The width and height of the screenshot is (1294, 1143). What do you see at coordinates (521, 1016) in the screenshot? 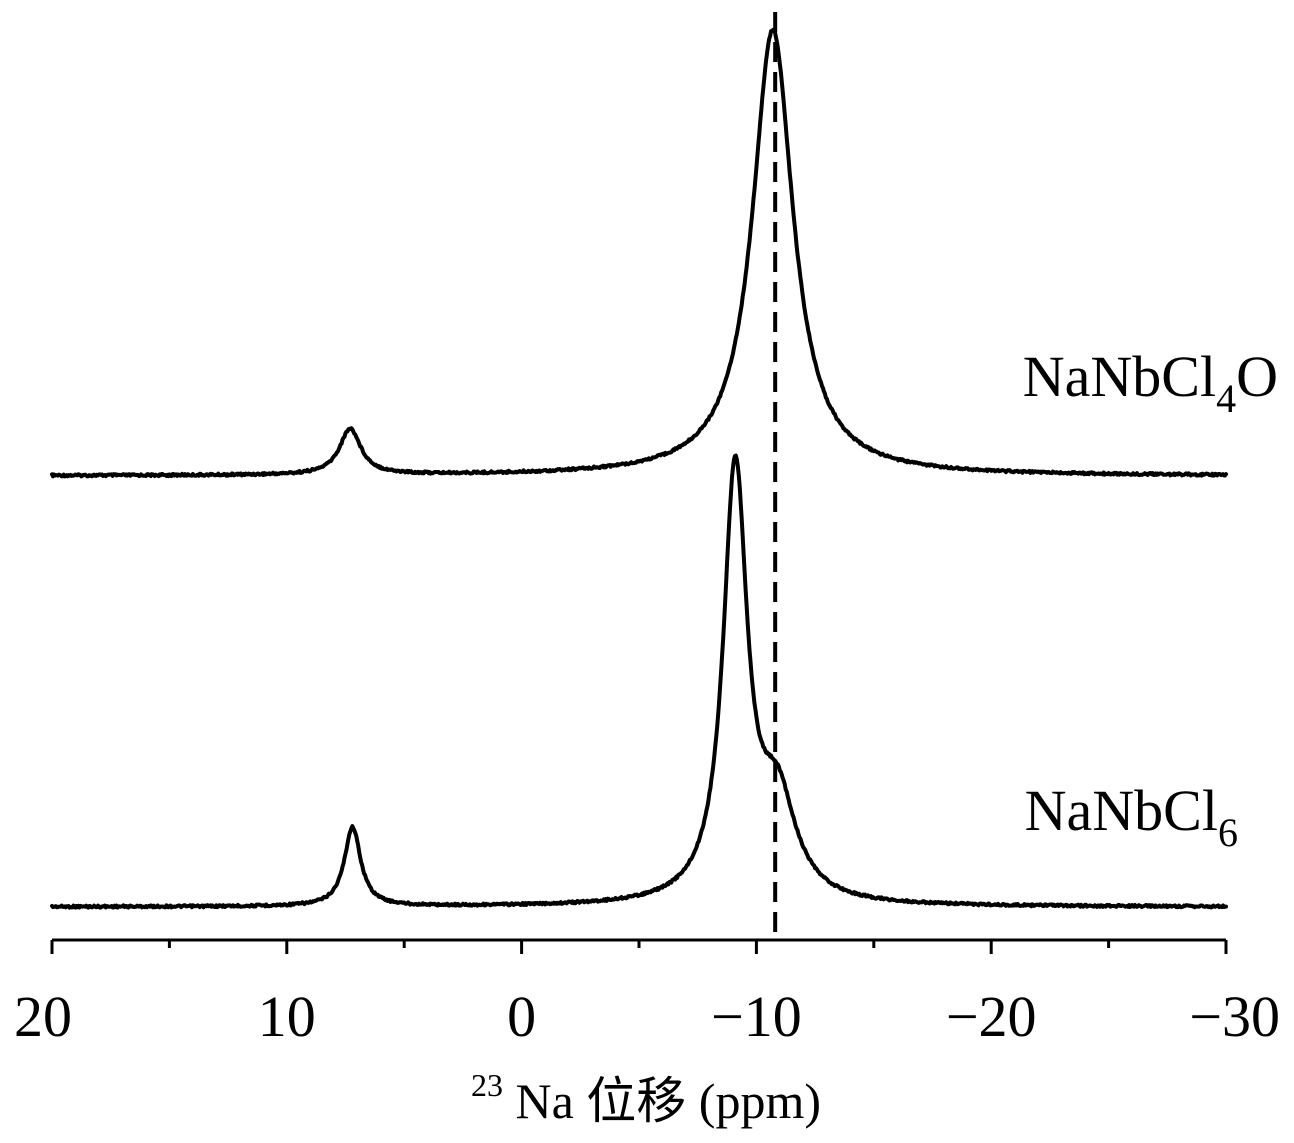
I see `x-tick-label: 0` at bounding box center [521, 1016].